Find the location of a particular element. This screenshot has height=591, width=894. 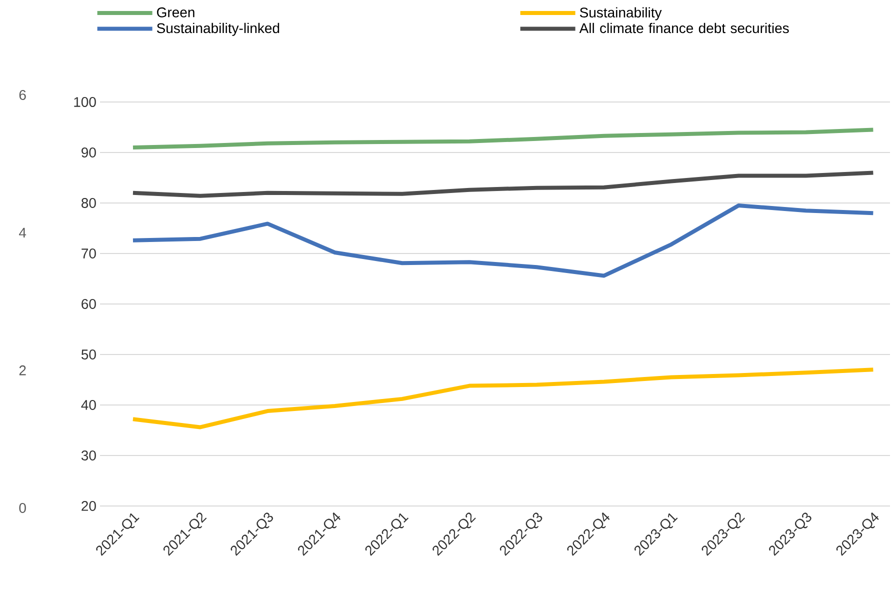

y2-tick-label: 0 is located at coordinates (22, 508).